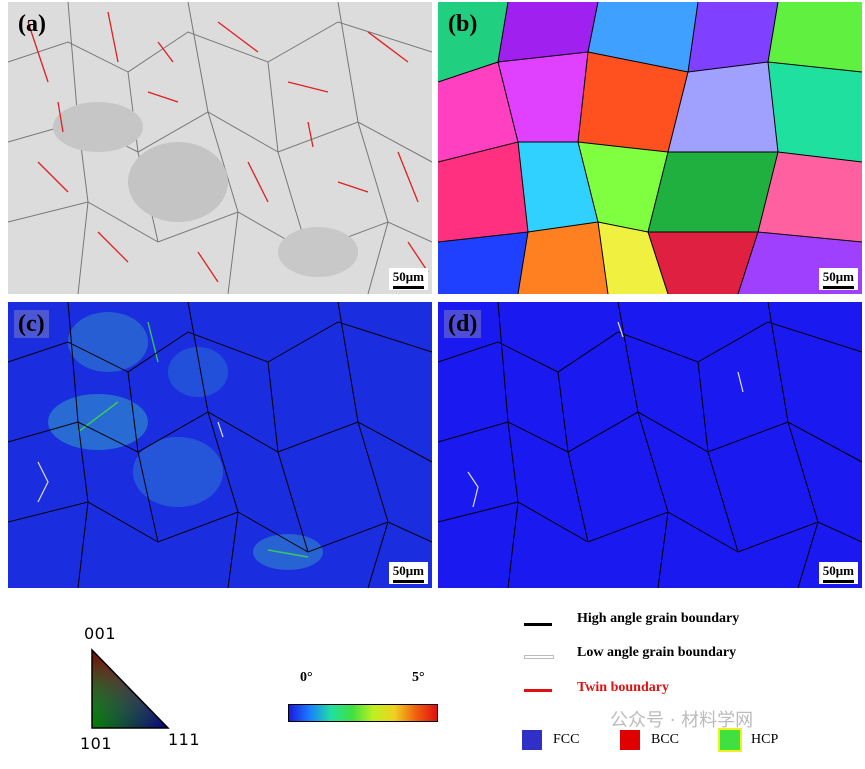 Image resolution: width=865 pixels, height=769 pixels. What do you see at coordinates (408, 581) in the screenshot?
I see `panel-c-scale-bar` at bounding box center [408, 581].